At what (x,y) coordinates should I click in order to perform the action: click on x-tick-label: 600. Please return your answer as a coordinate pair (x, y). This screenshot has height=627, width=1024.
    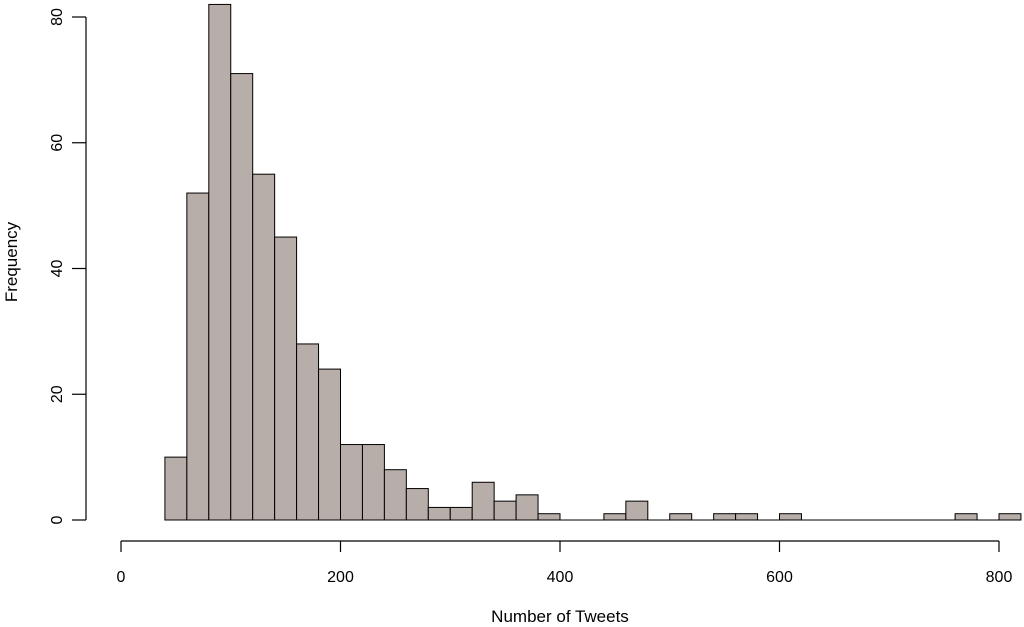
    Looking at the image, I should click on (779, 577).